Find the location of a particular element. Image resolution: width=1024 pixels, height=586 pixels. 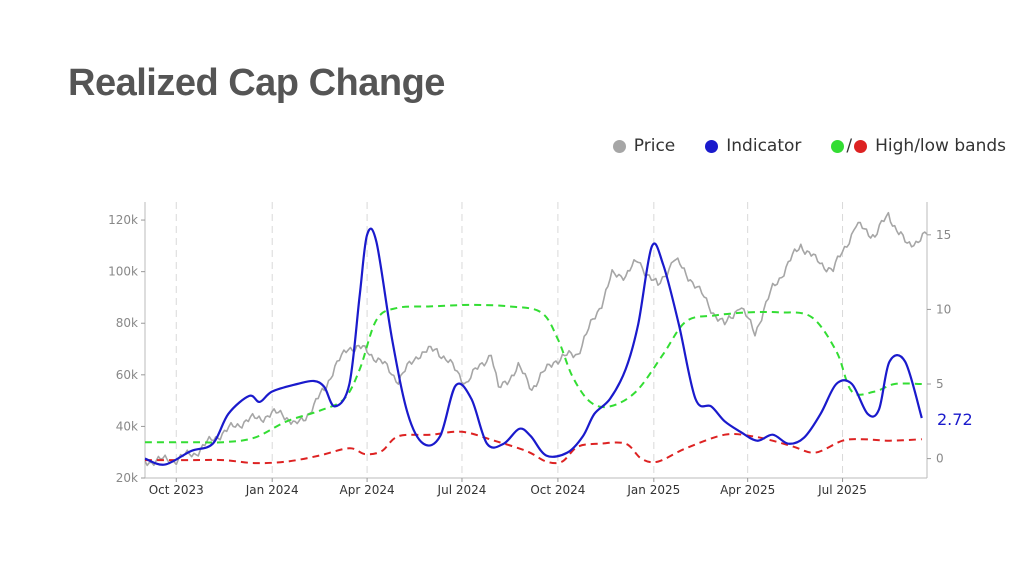

legend-price-label: Price is located at coordinates (654, 146).